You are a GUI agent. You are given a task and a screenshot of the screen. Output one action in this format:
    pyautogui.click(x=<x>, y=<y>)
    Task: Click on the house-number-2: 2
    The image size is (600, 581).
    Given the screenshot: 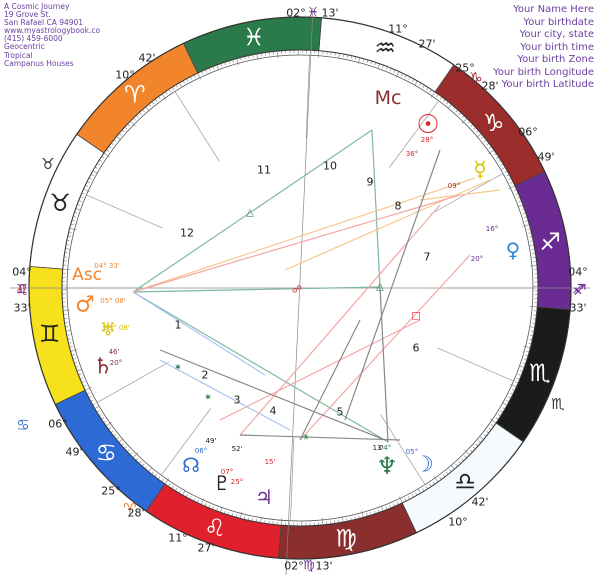 What is the action you would take?
    pyautogui.click(x=205, y=375)
    